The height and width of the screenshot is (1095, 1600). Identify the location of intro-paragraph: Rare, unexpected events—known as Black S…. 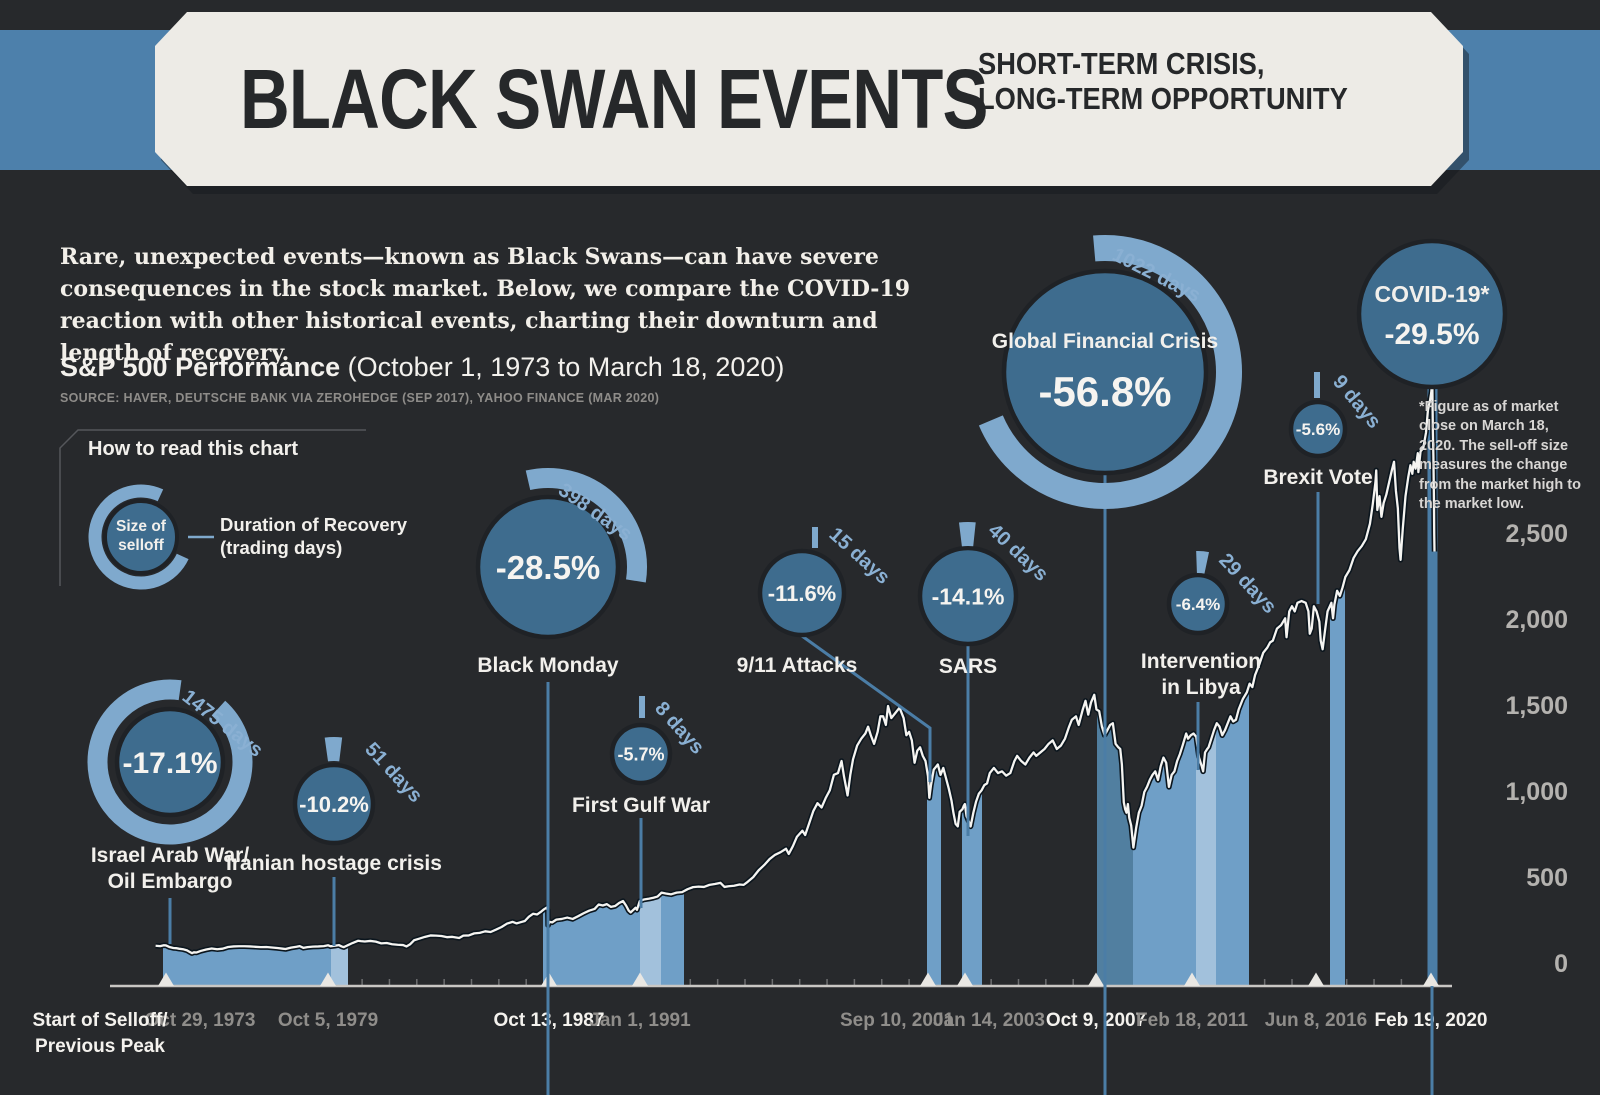
(485, 305).